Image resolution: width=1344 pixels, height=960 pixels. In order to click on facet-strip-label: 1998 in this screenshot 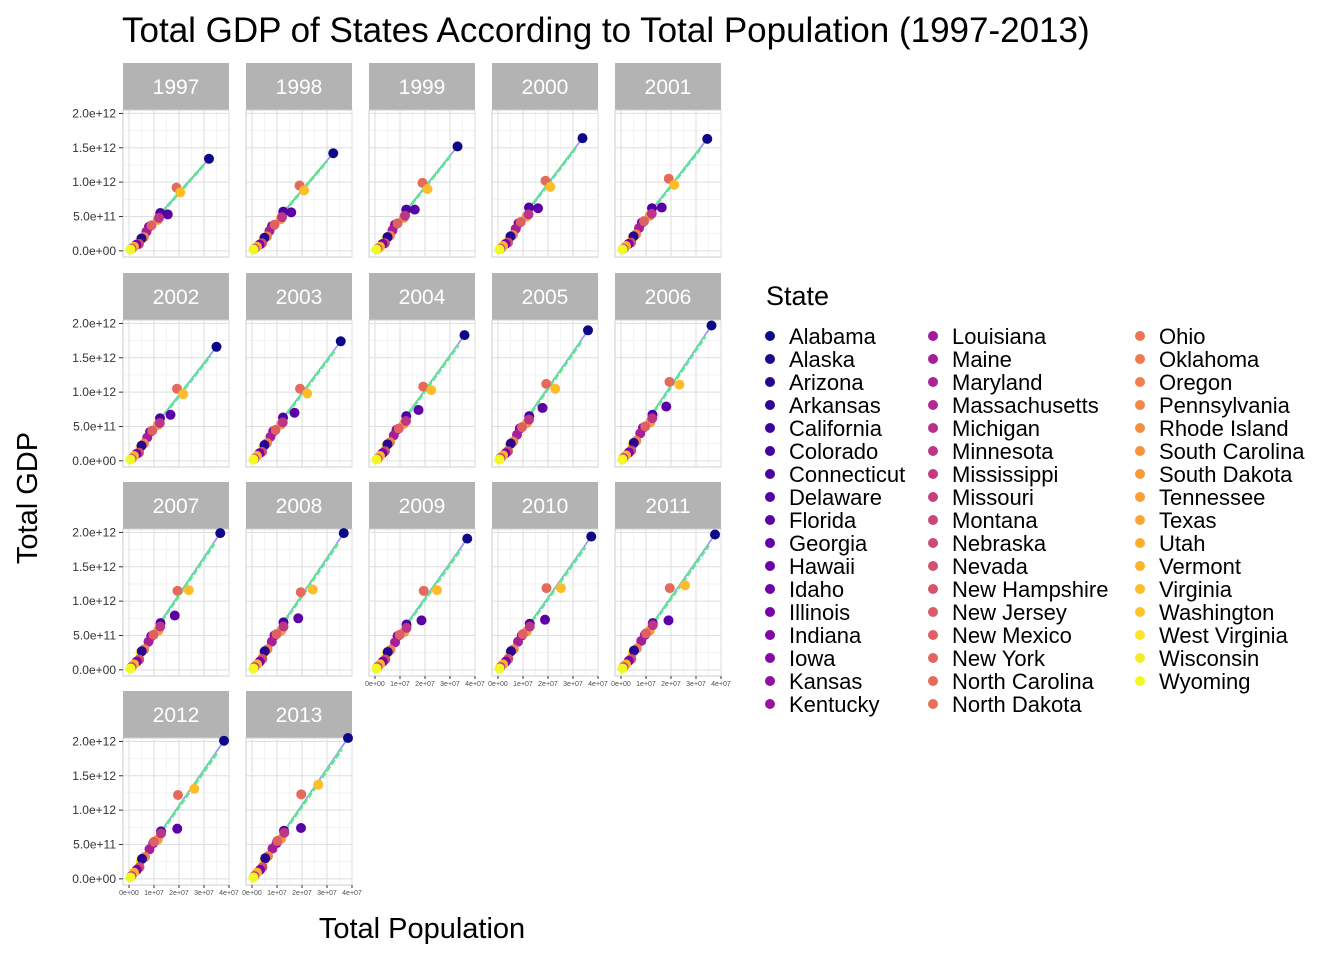, I will do `click(299, 87)`.